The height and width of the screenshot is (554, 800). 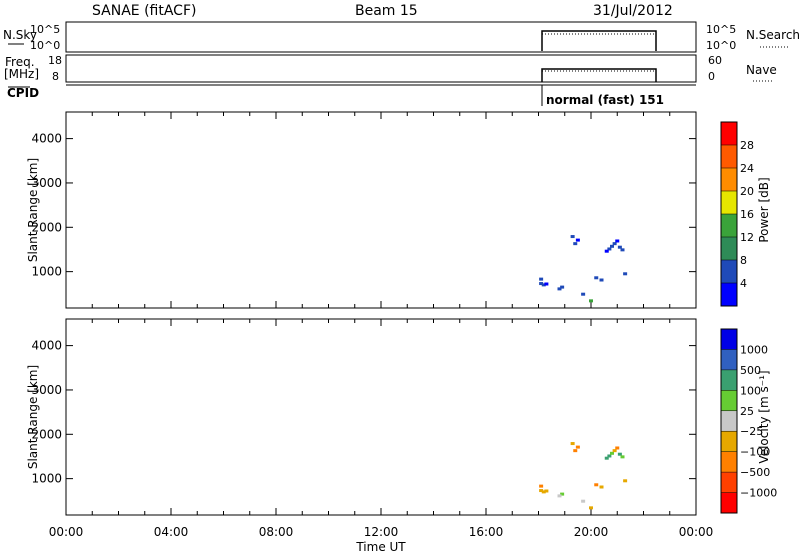 I want to click on station-title: SANAE (fitACF), so click(x=144, y=11).